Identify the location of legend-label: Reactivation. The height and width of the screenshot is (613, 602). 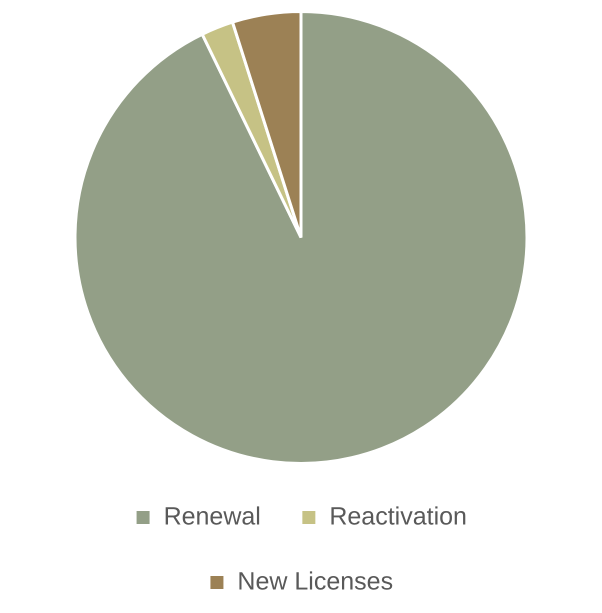
(398, 516).